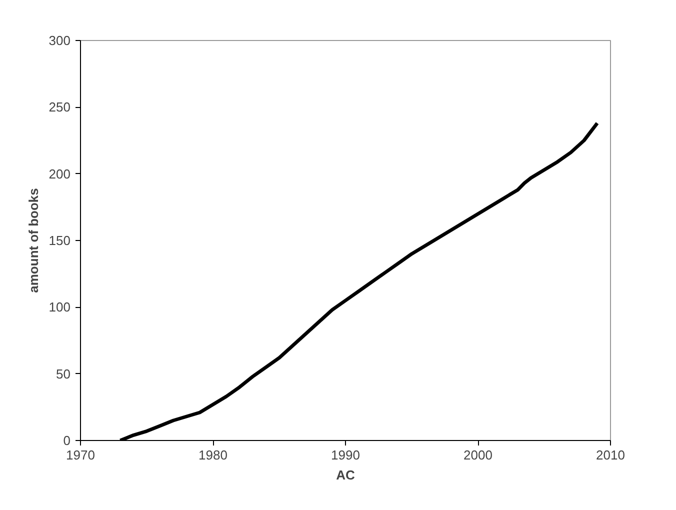  I want to click on y-tick-label: 100, so click(59, 307).